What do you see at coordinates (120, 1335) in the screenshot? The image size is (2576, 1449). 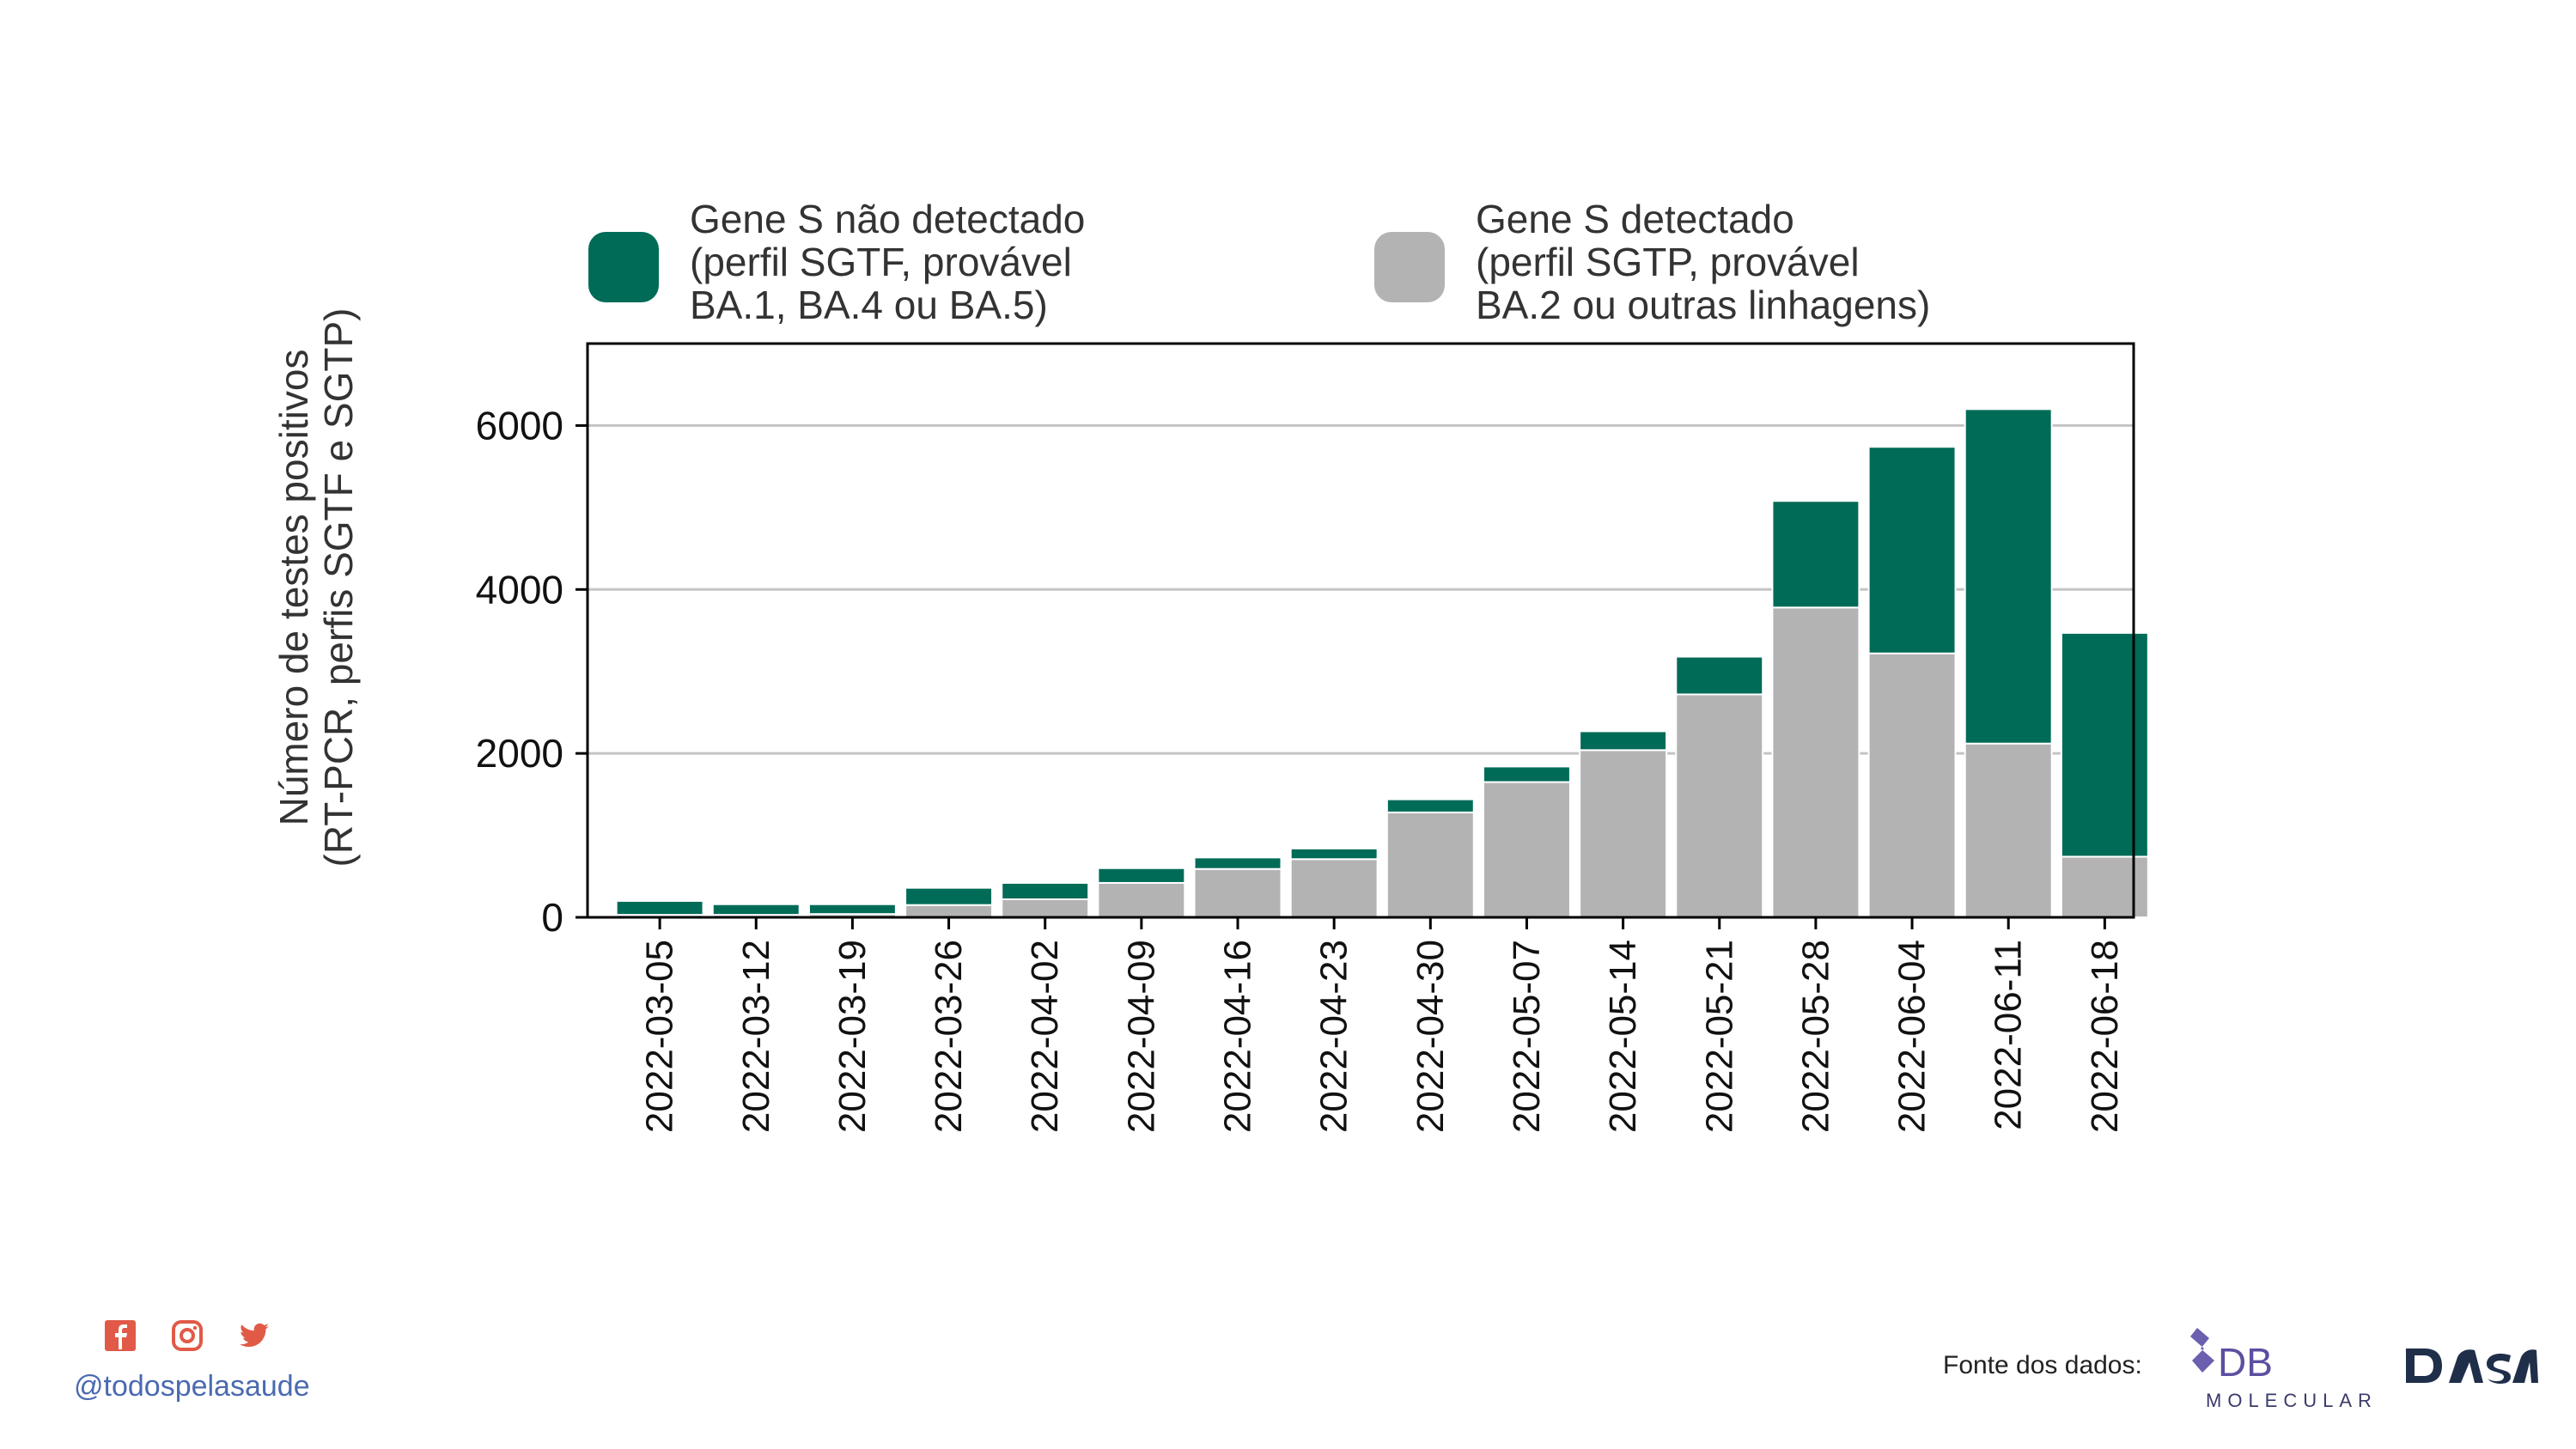 I see `facebook-icon` at bounding box center [120, 1335].